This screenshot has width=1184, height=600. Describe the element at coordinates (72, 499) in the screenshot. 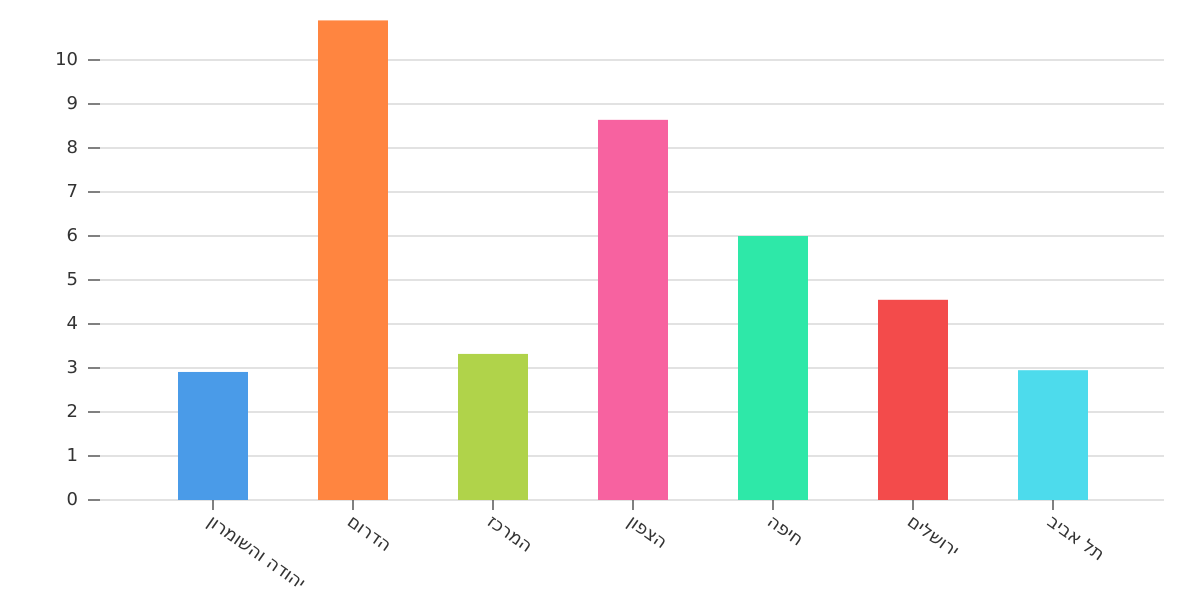

I see `y-tick-label: 0` at that location.